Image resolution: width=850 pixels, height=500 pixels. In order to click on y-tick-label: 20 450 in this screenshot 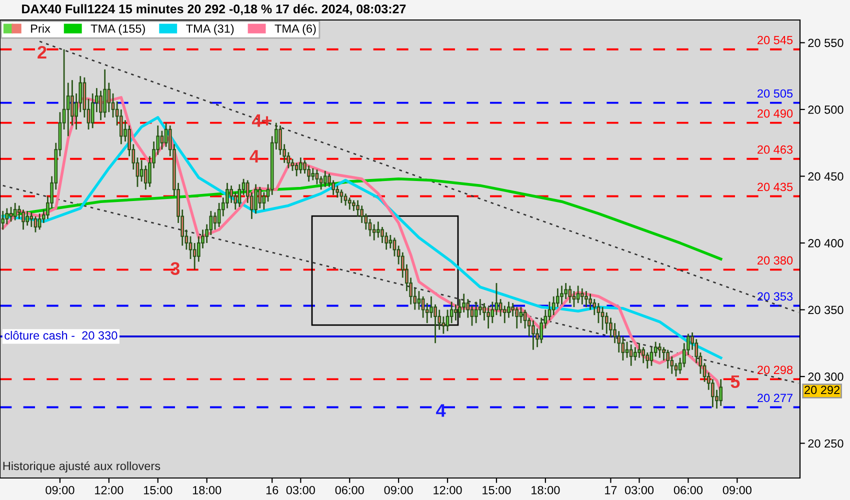, I will do `click(826, 176)`.